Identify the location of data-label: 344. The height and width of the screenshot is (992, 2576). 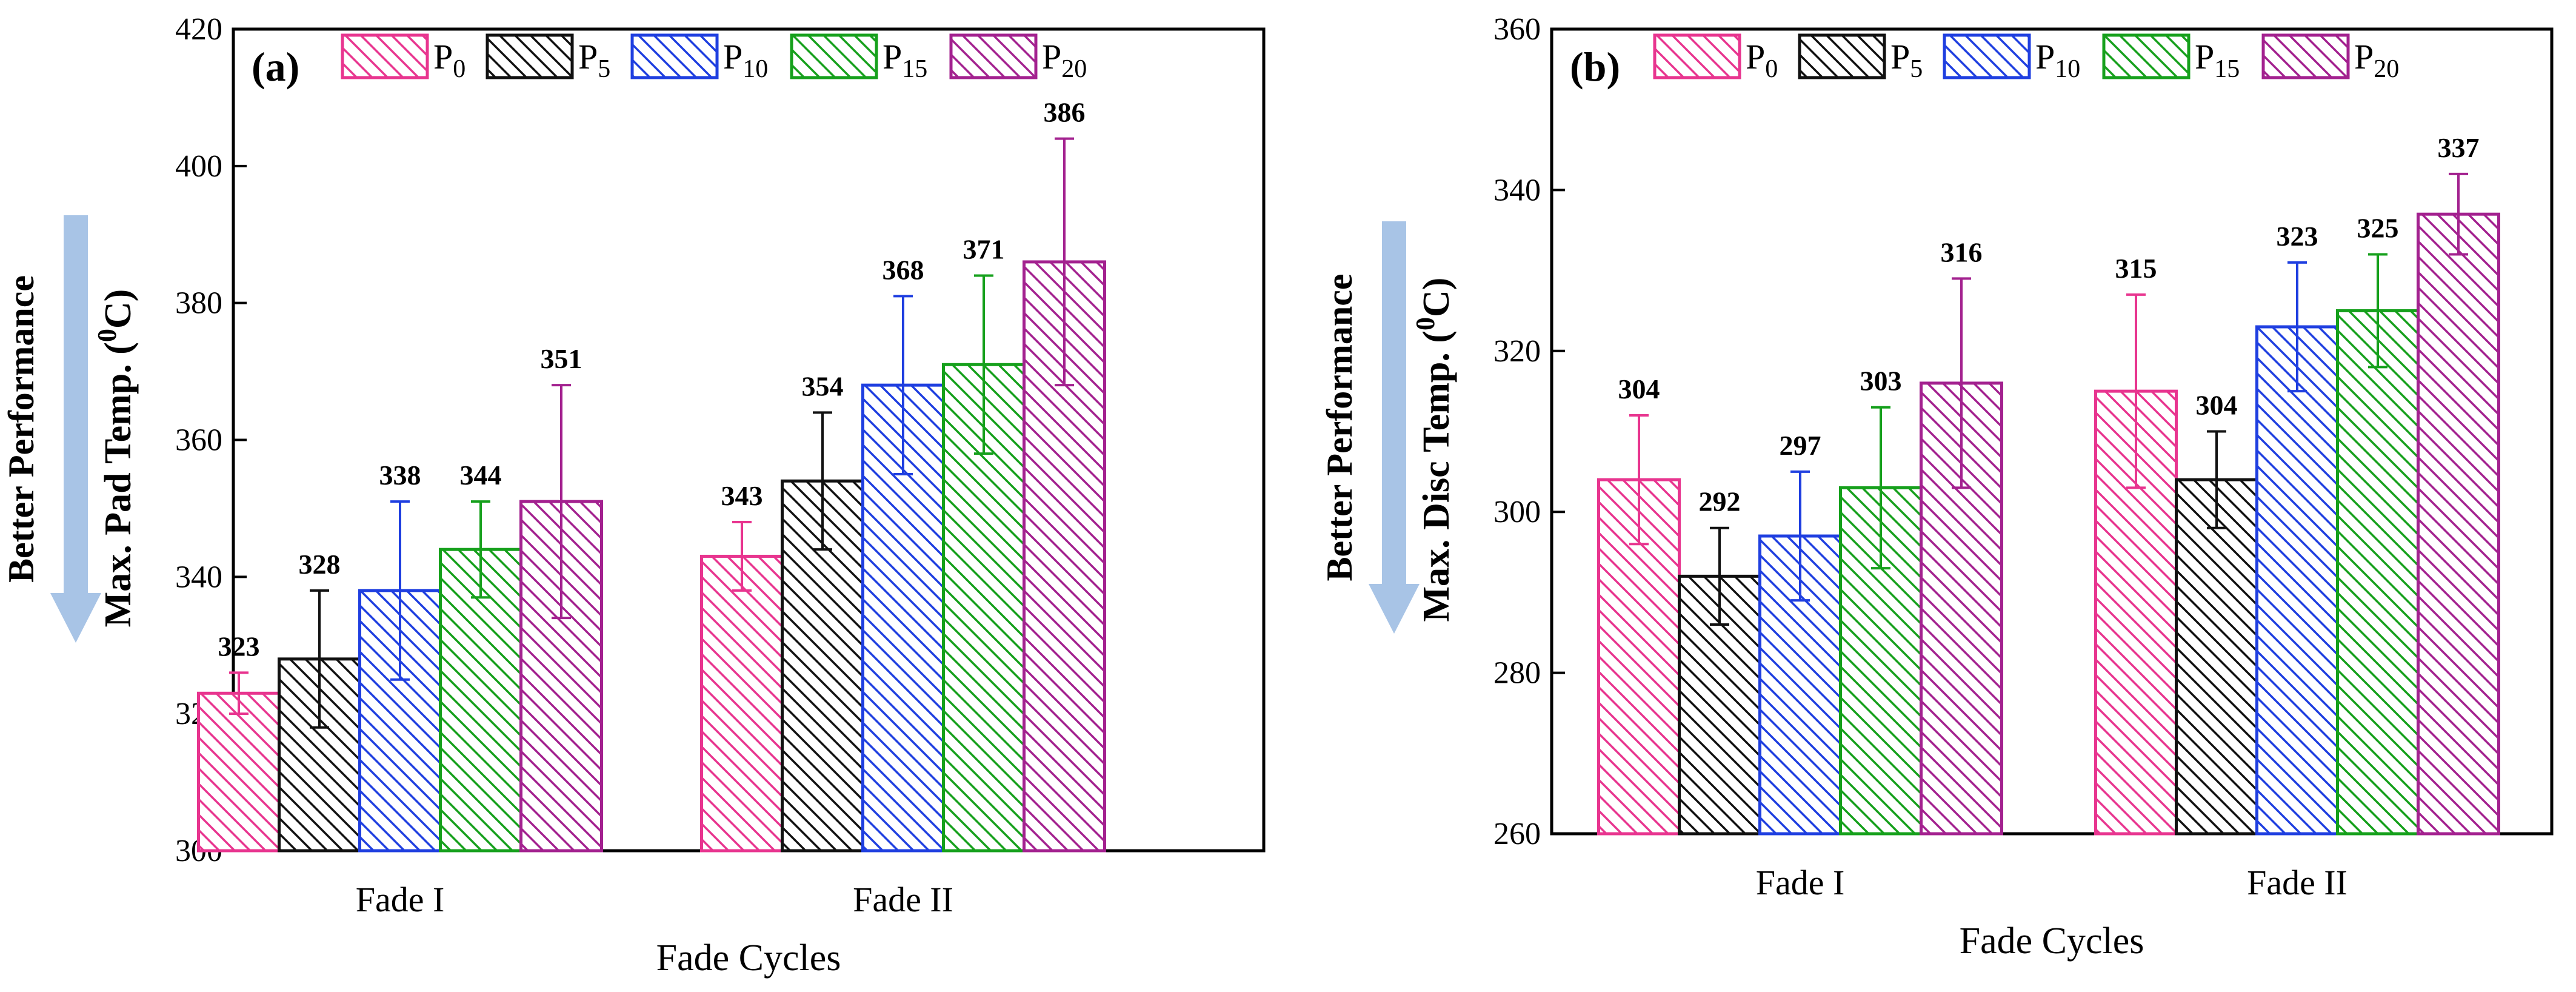
(481, 475).